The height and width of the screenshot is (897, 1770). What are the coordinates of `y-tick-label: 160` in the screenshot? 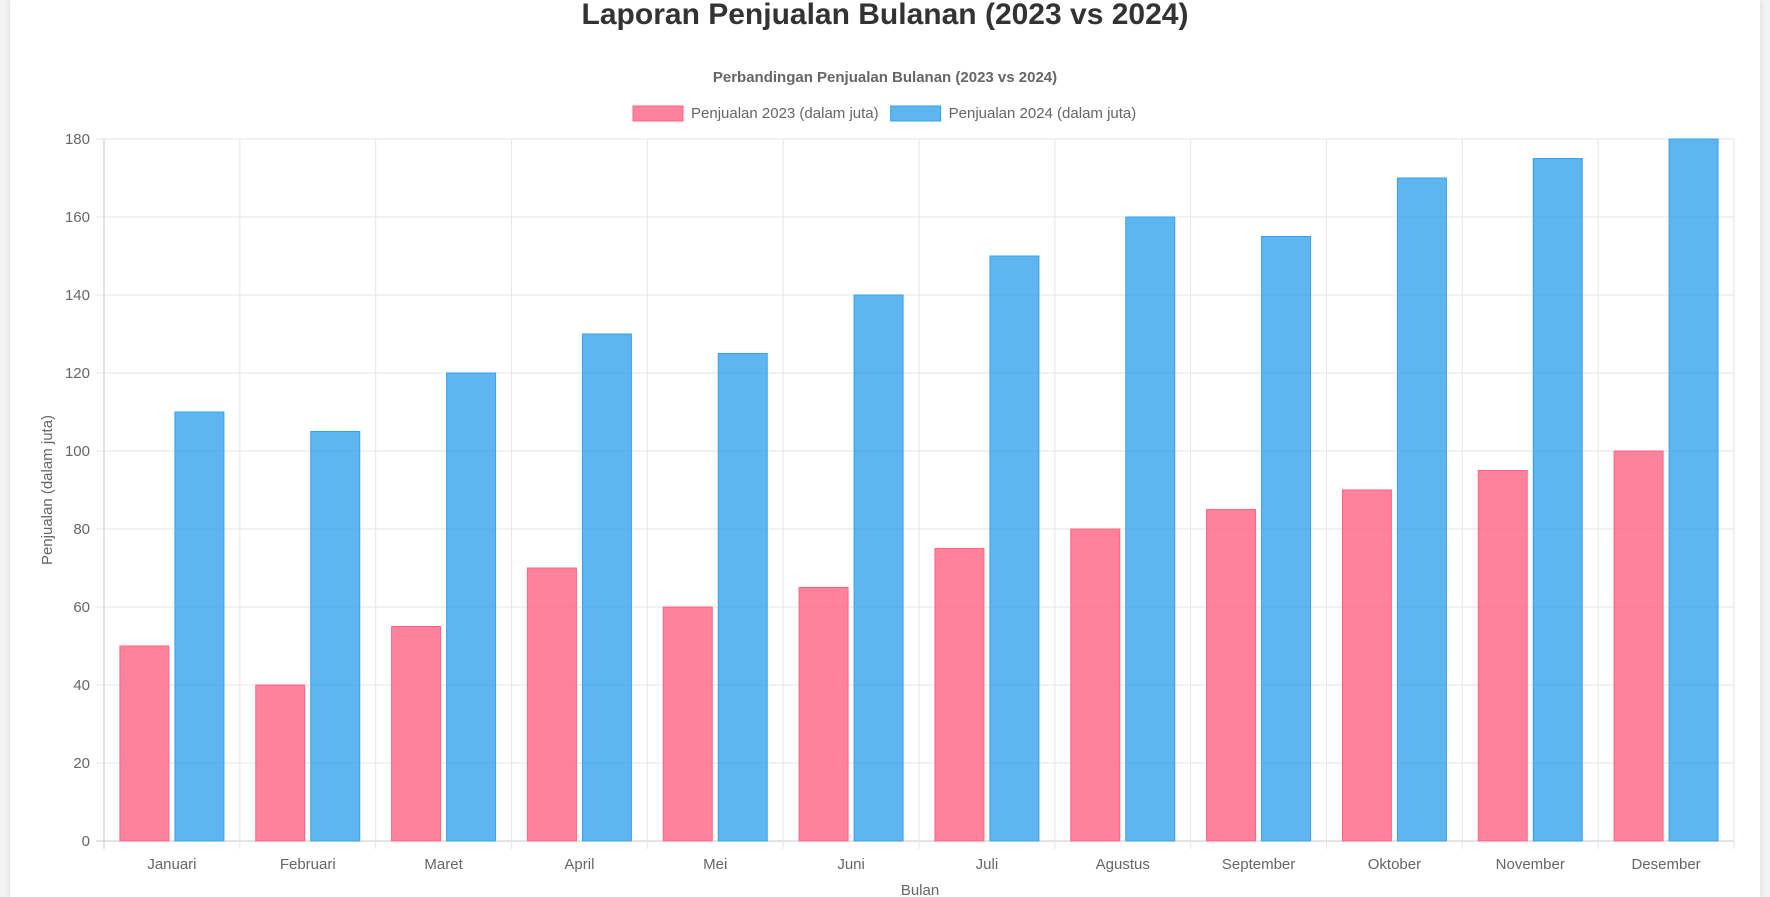 It's located at (77, 217).